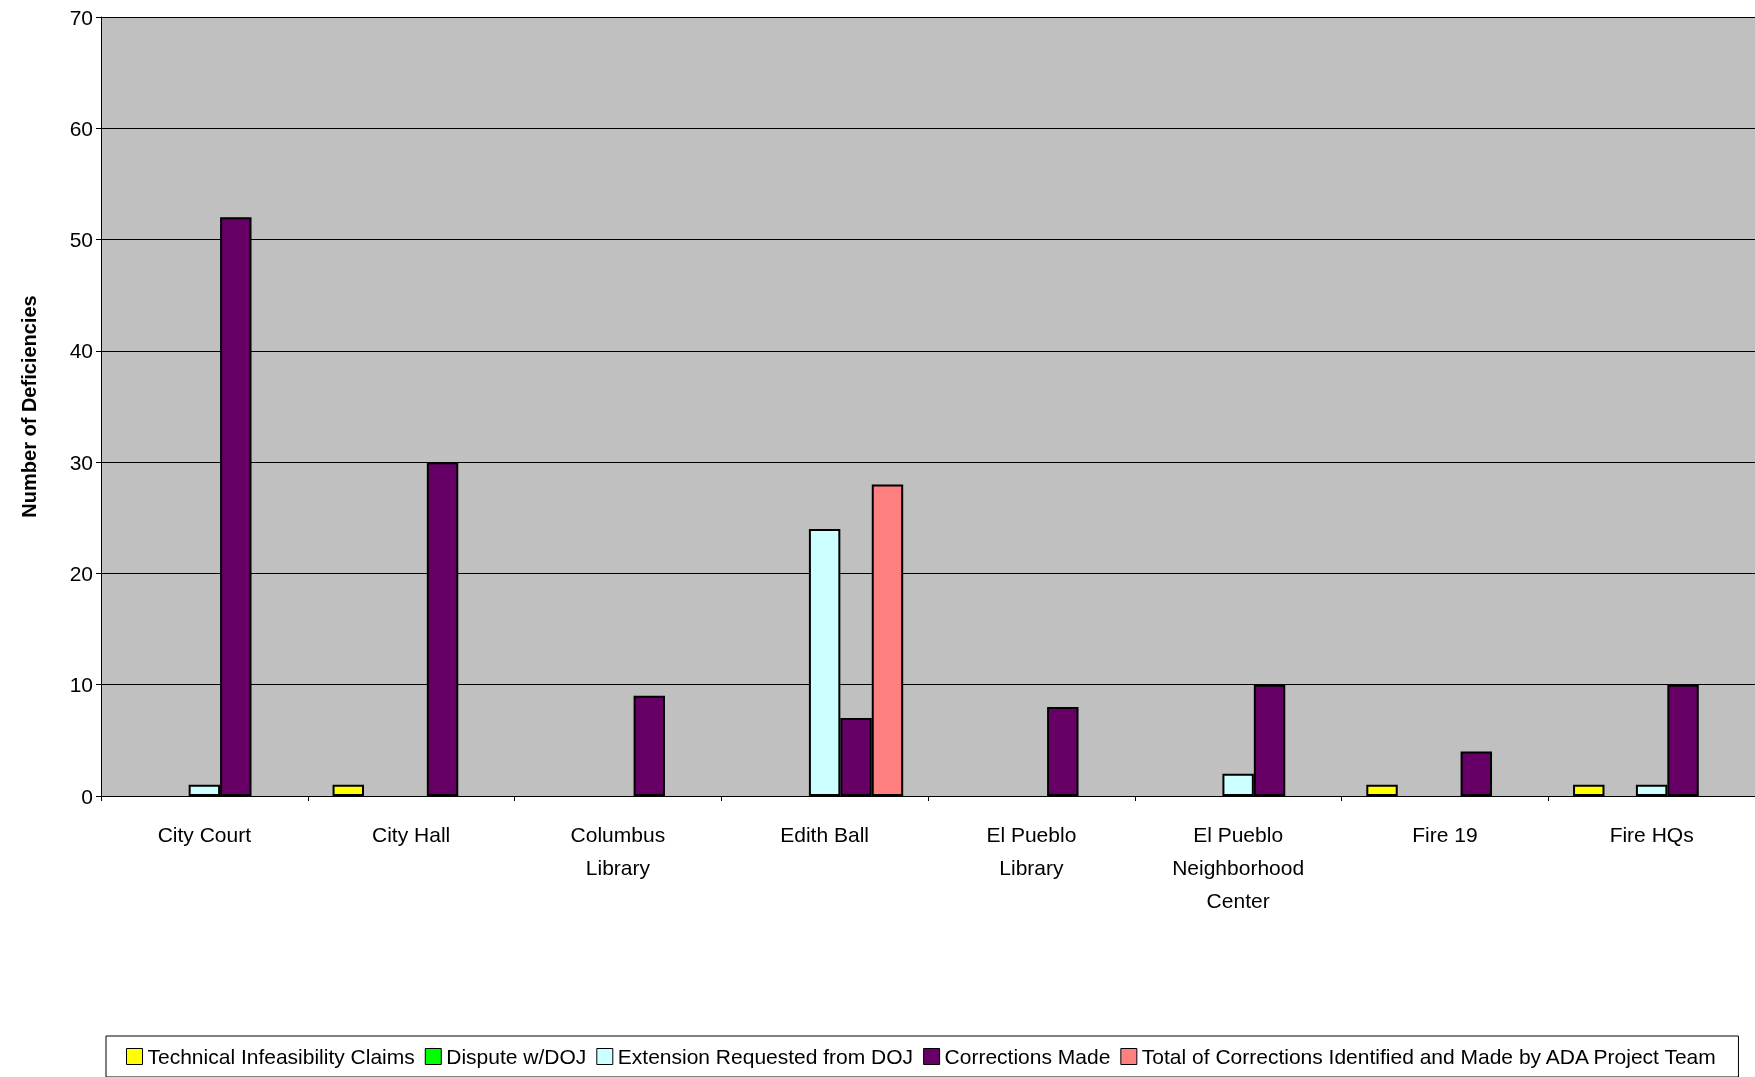 This screenshot has height=1077, width=1755. What do you see at coordinates (81, 462) in the screenshot?
I see `y-tick-label: 30` at bounding box center [81, 462].